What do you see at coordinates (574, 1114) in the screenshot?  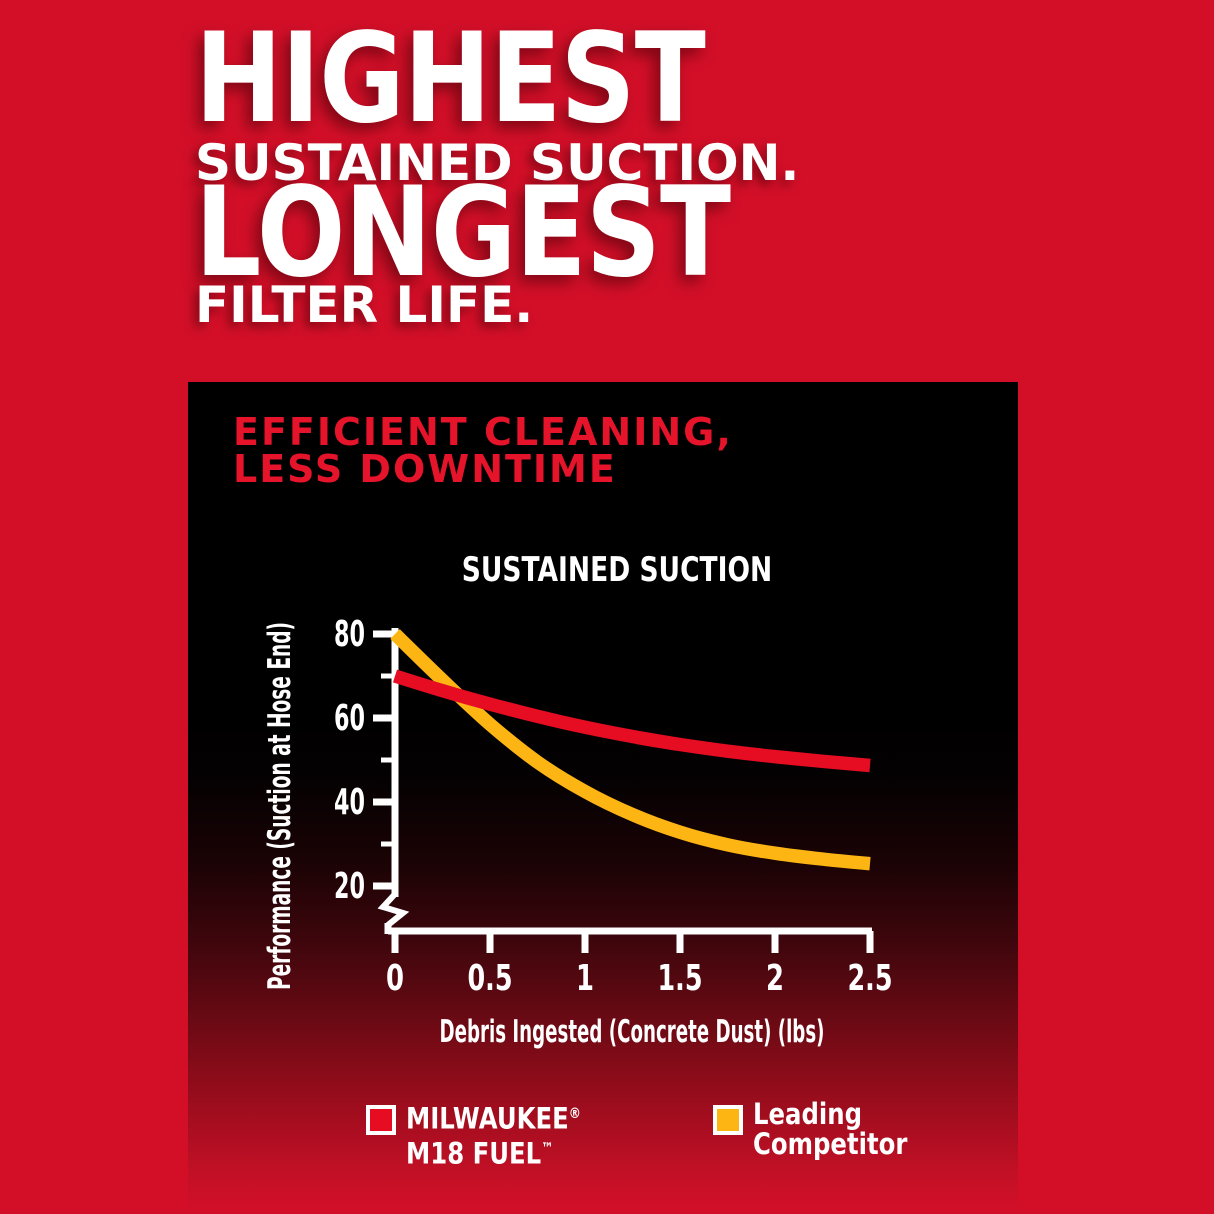 I see `registered-mark: ®` at bounding box center [574, 1114].